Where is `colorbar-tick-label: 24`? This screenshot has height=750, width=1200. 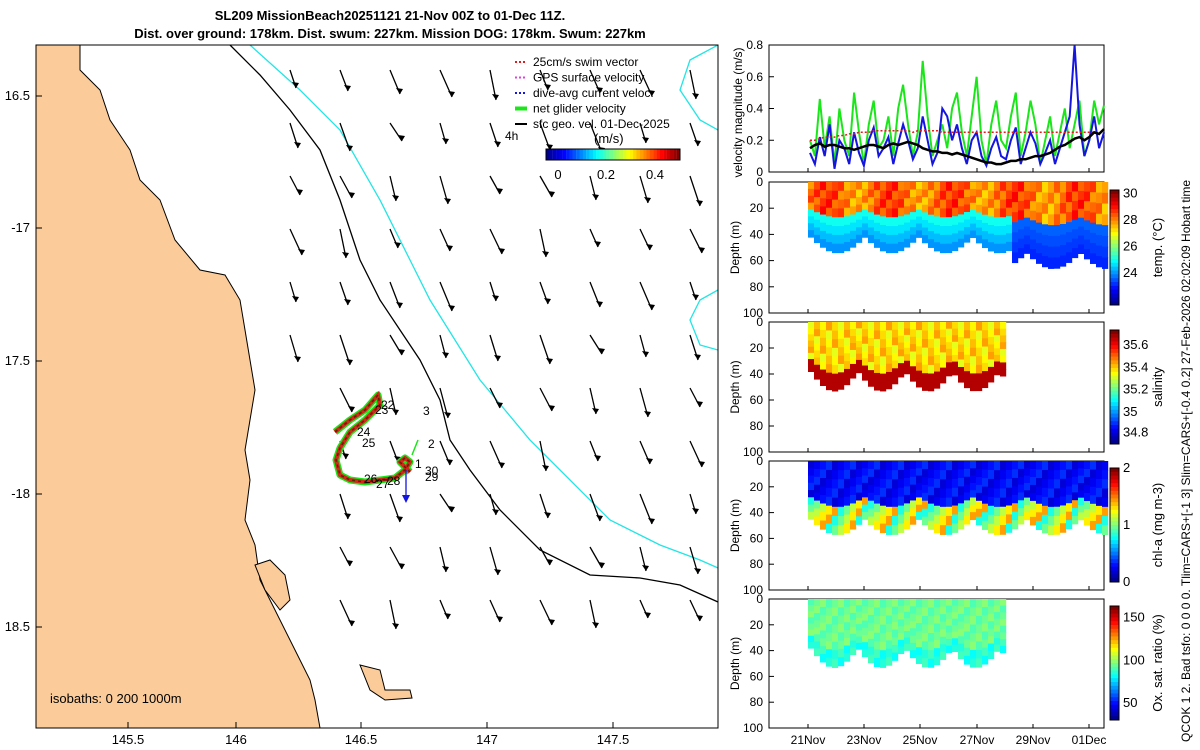
colorbar-tick-label: 24 is located at coordinates (1130, 272).